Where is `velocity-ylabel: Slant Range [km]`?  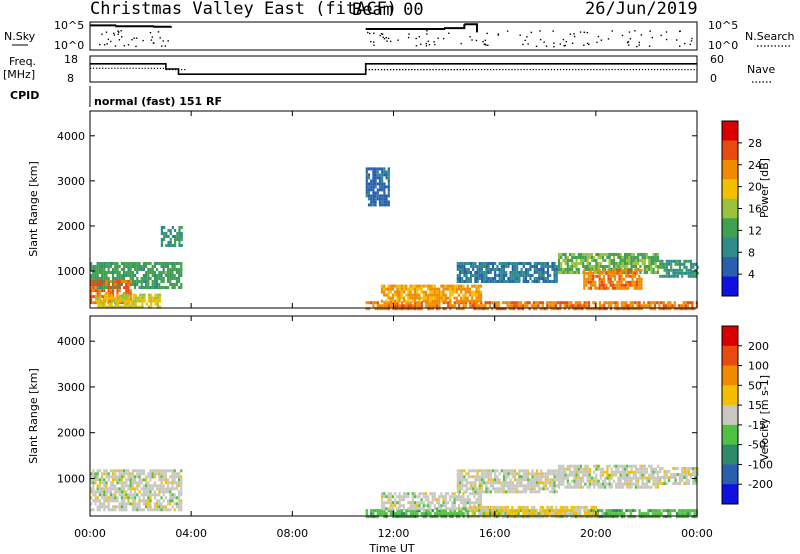
velocity-ylabel: Slant Range [km] is located at coordinates (33, 416).